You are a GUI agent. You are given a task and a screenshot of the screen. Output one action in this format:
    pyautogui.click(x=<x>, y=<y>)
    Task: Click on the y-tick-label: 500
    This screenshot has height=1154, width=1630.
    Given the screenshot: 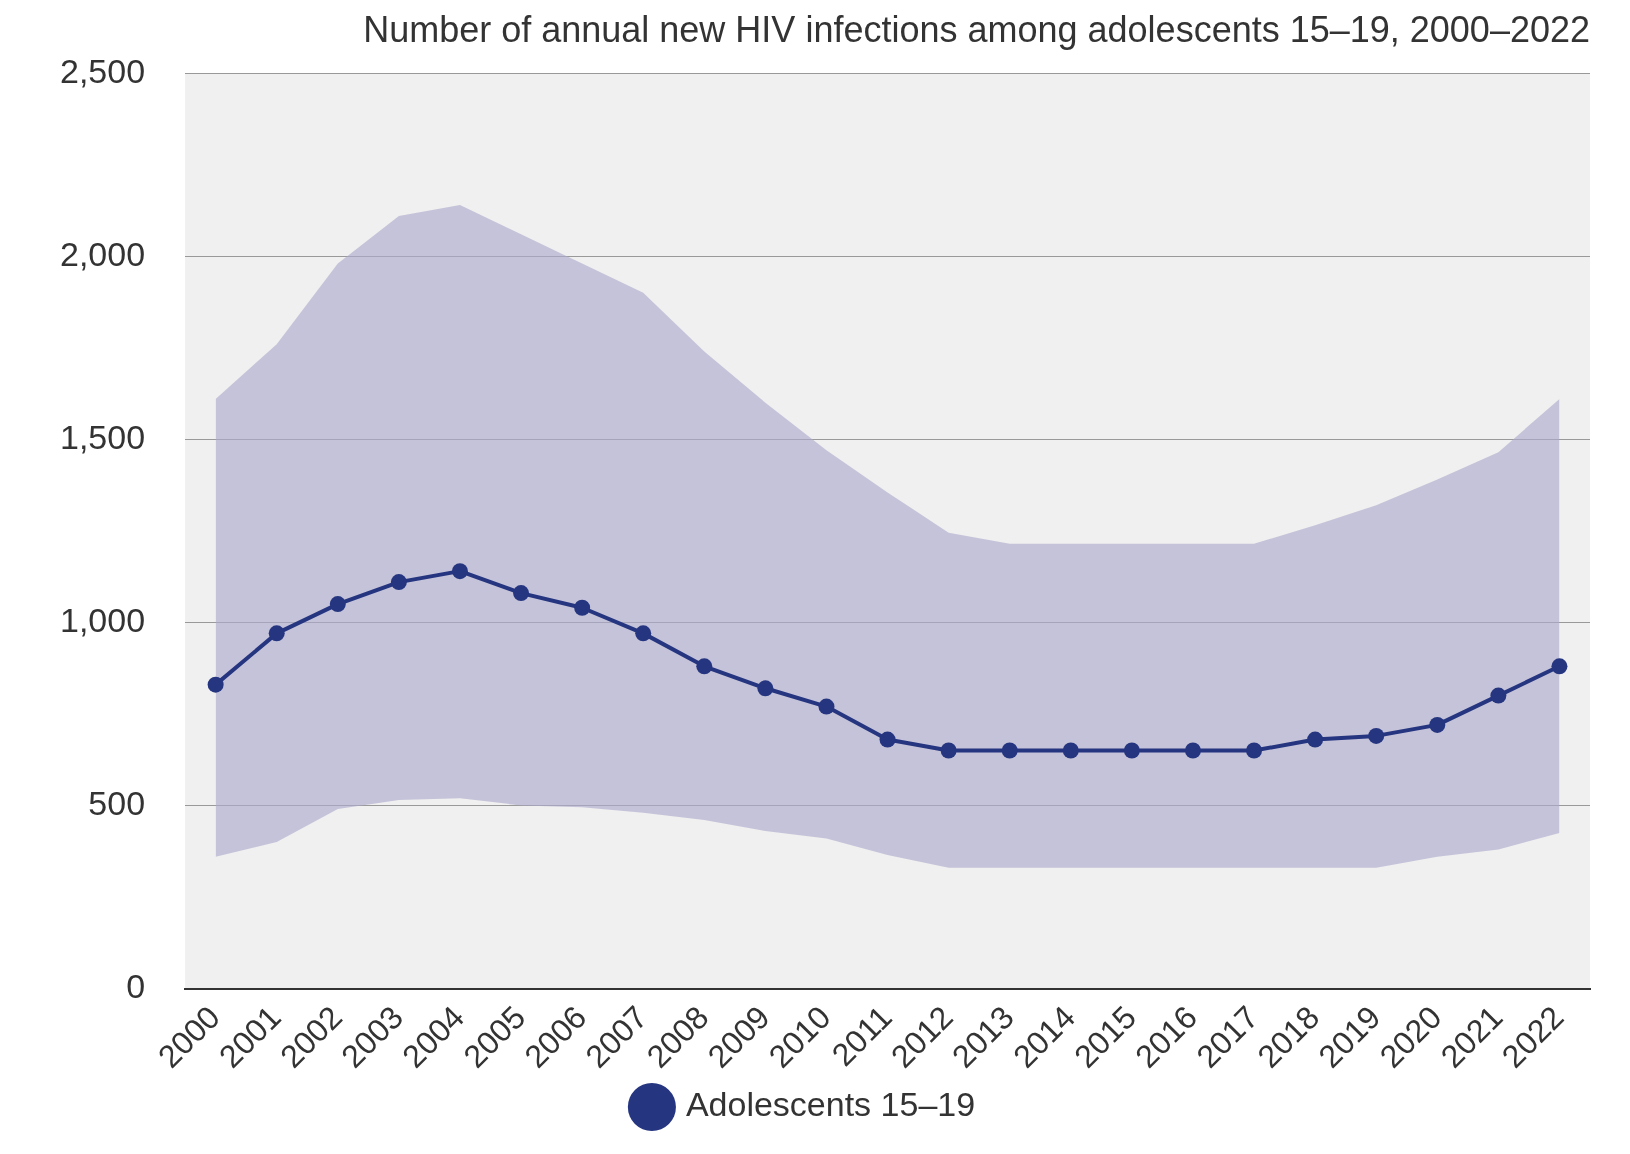 What is the action you would take?
    pyautogui.click(x=117, y=802)
    